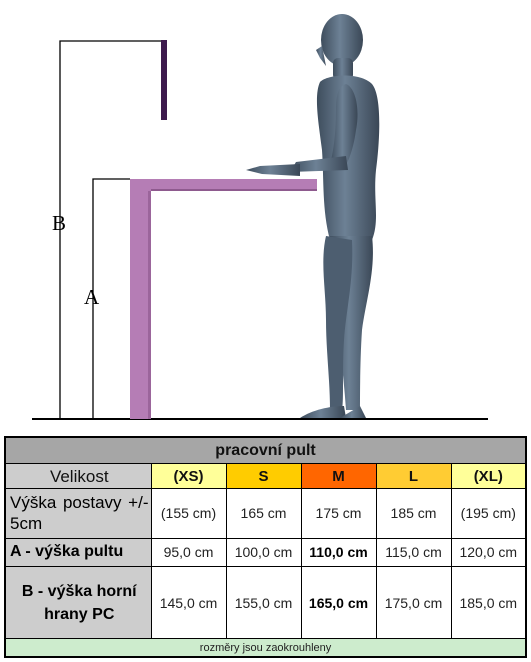 The image size is (531, 662). Describe the element at coordinates (78, 513) in the screenshot. I see `row-label-body-height: Výška postavy +/- 5cm` at that location.